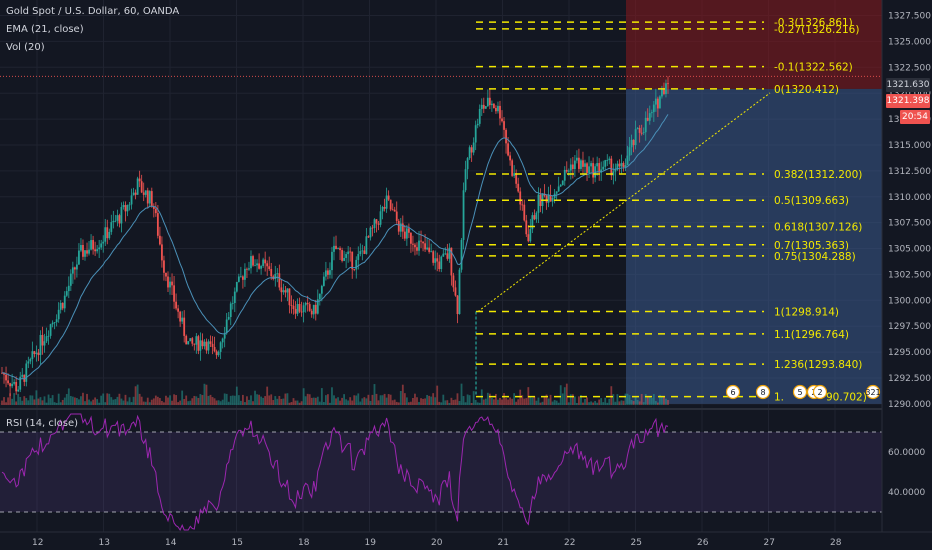 The width and height of the screenshot is (932, 550). I want to click on event-badge: 321, so click(873, 392).